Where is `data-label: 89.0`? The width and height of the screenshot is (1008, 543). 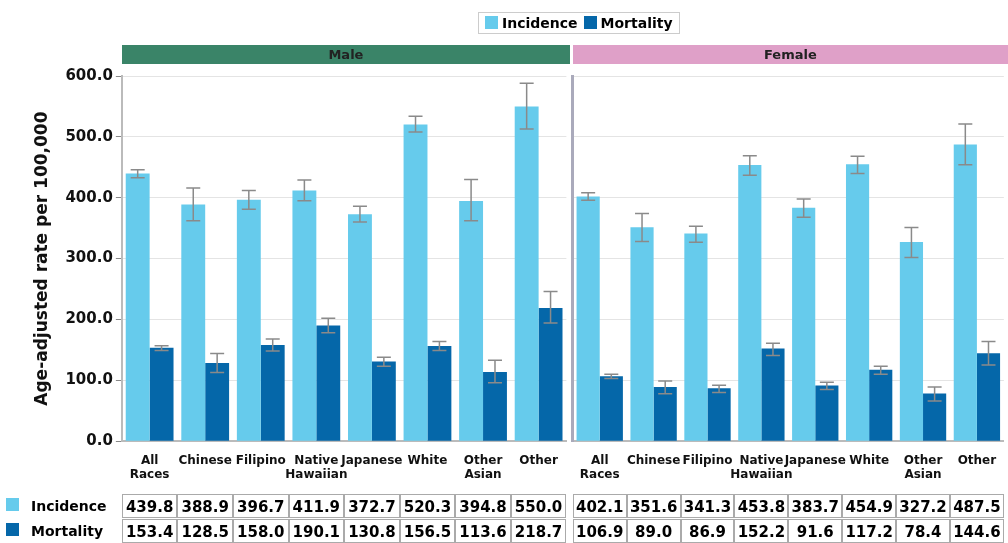
data-label: 89.0 is located at coordinates (653, 531).